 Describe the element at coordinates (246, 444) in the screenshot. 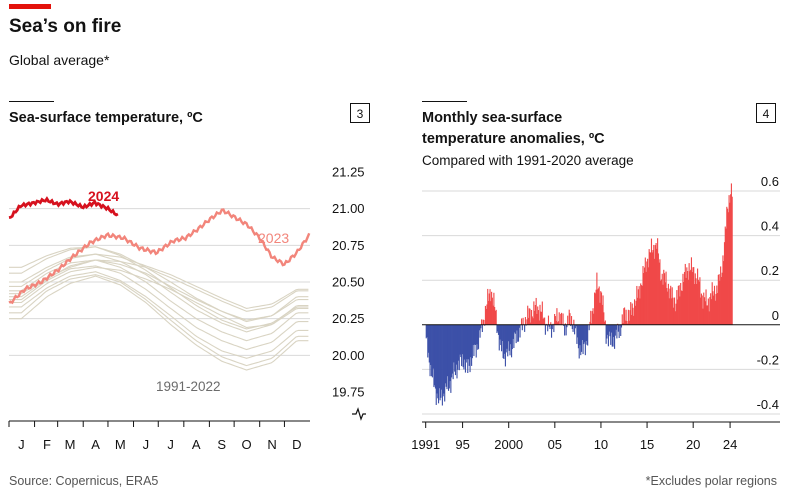

I see `x-tick-label: O` at that location.